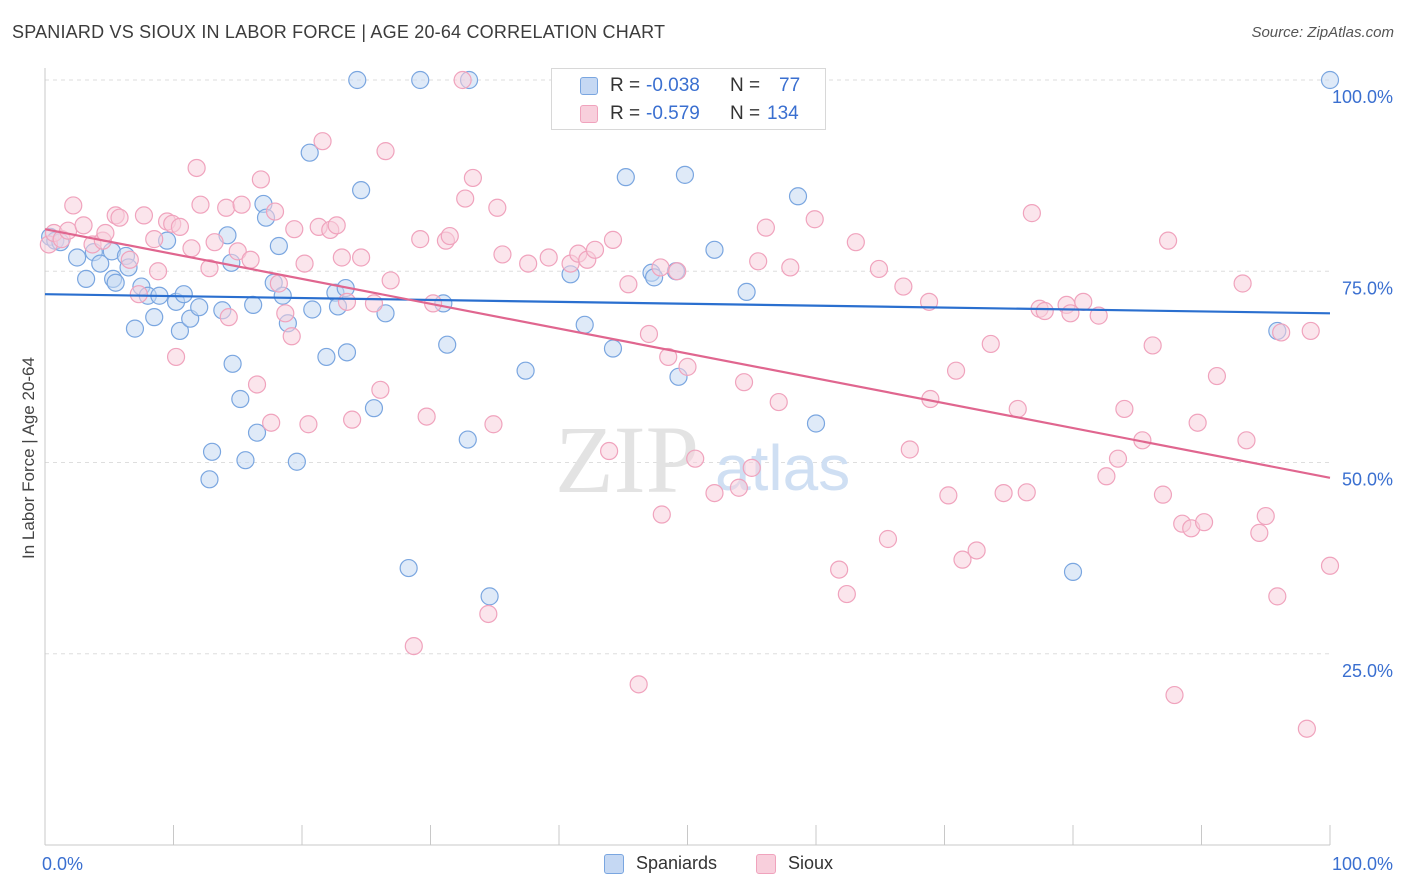 The width and height of the screenshot is (1406, 892). Describe the element at coordinates (589, 86) in the screenshot. I see `legend-swatch-spaniards` at that location.